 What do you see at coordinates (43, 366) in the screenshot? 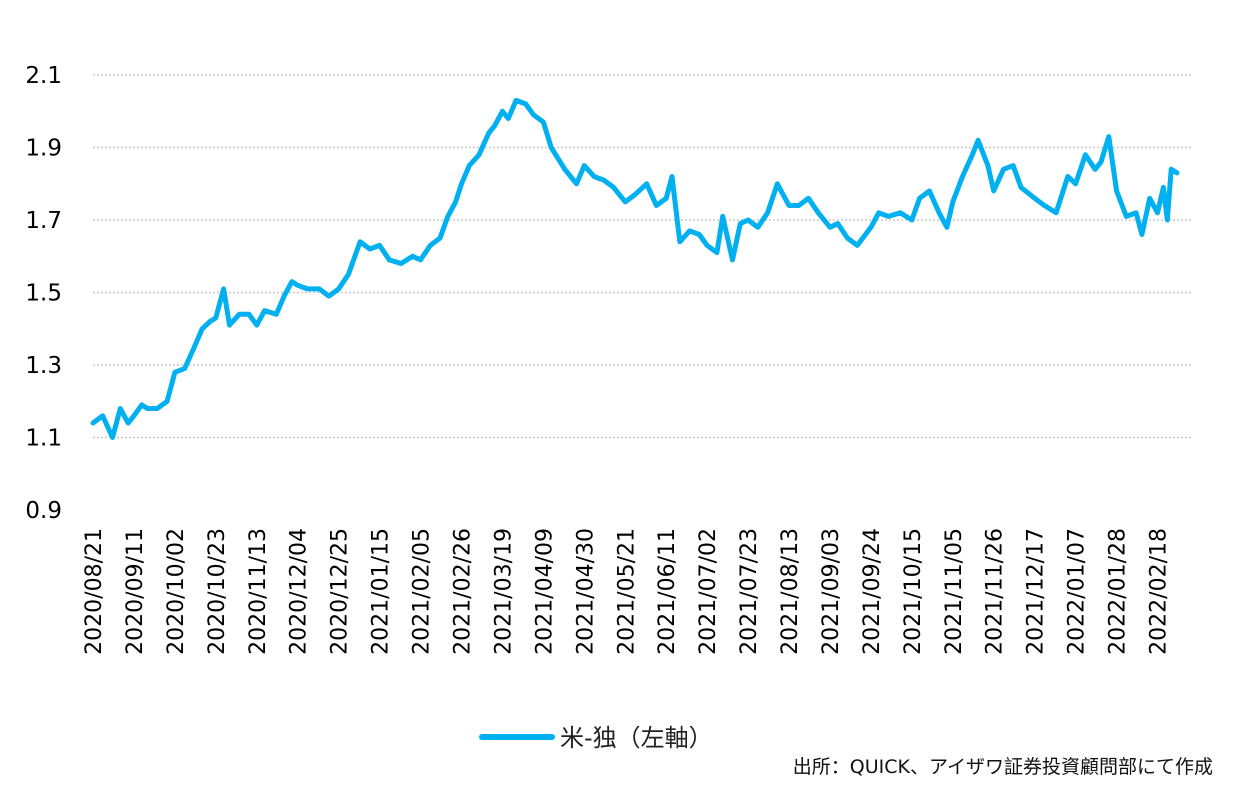
I see `y-tick-label: 1.3` at bounding box center [43, 366].